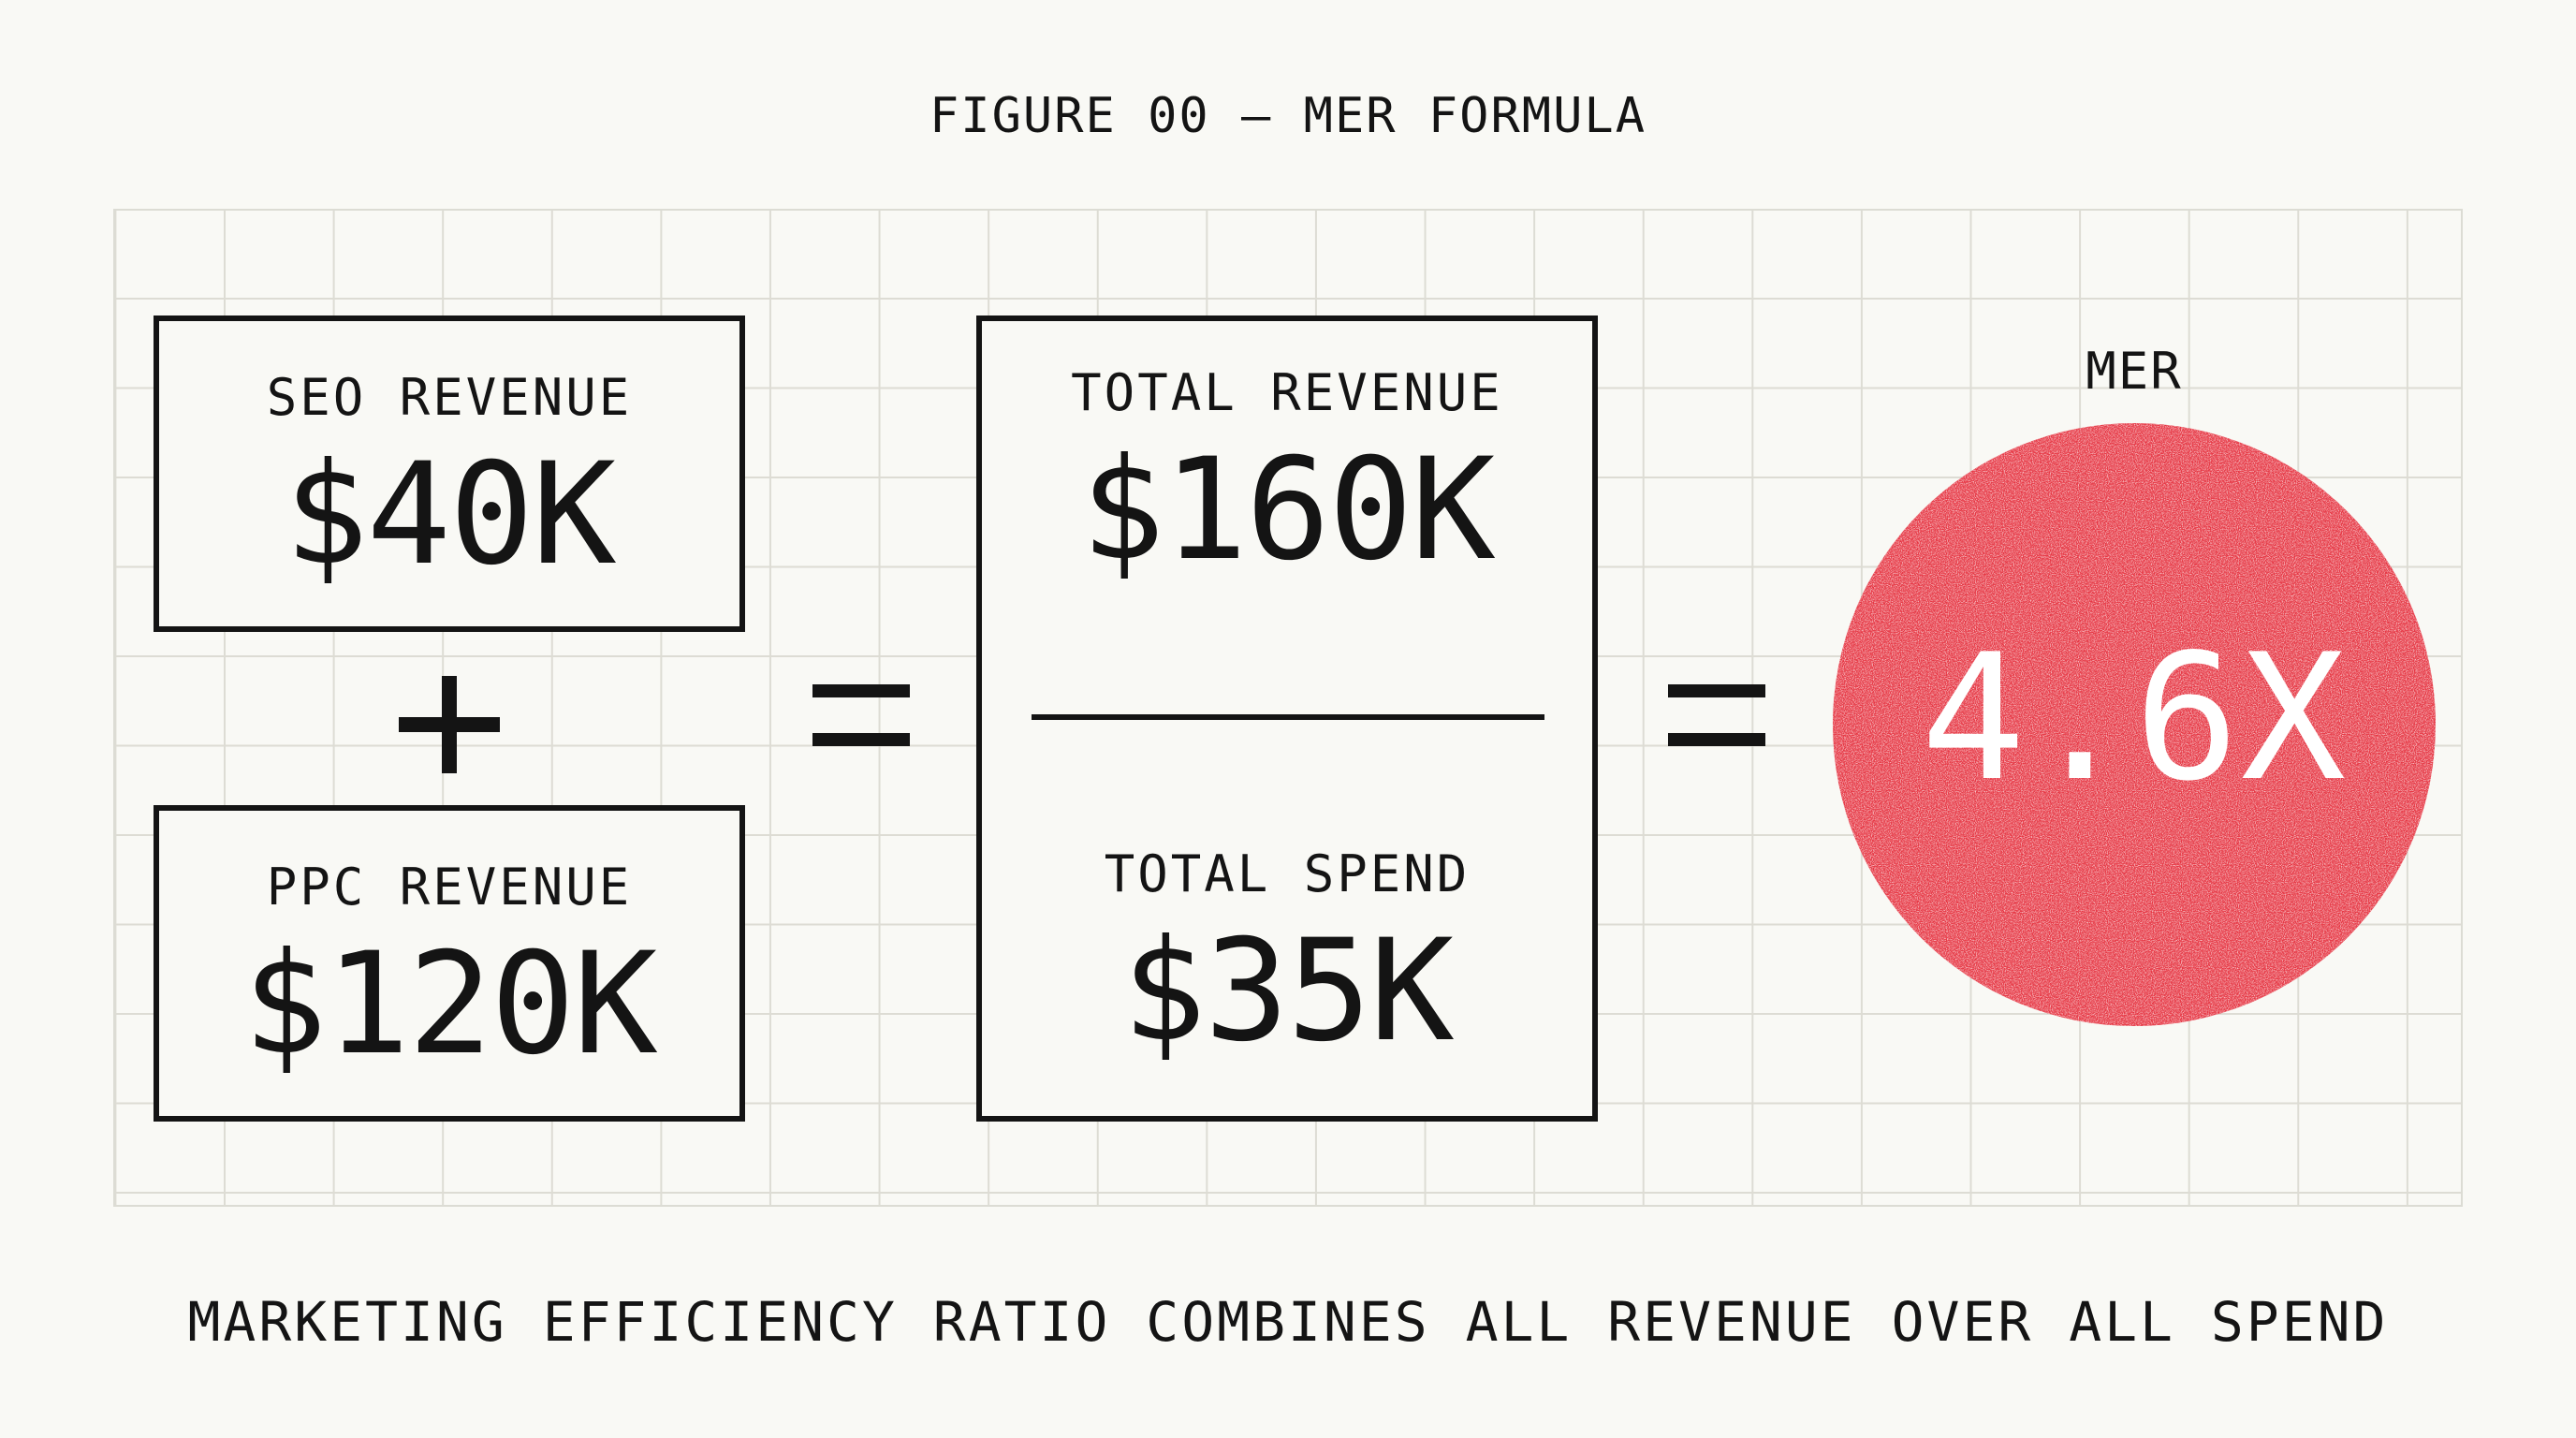 The width and height of the screenshot is (2576, 1438). Describe the element at coordinates (1288, 116) in the screenshot. I see `figure-title: FIGURE 00 — MER FORMULA` at that location.